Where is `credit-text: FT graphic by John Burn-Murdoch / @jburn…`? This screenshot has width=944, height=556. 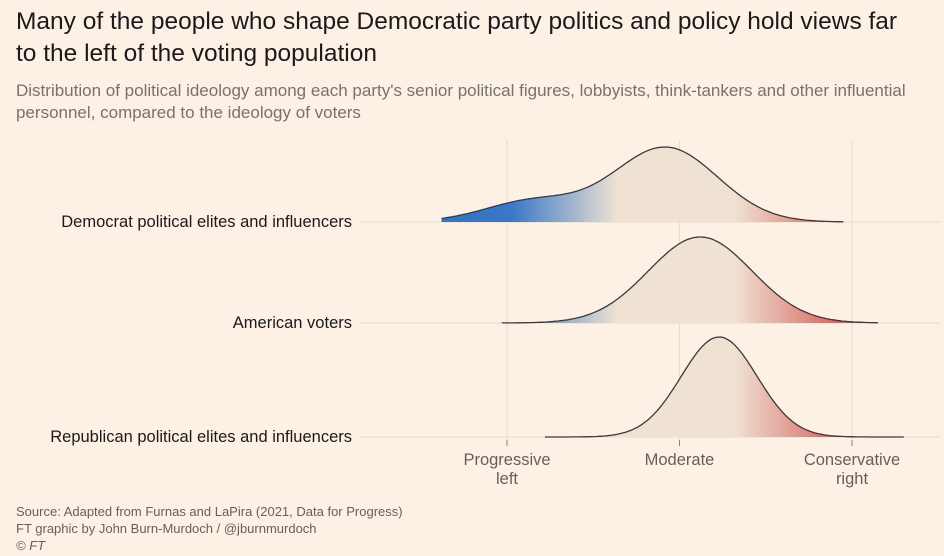
credit-text: FT graphic by John Burn-Murdoch / @jburn… is located at coordinates (166, 528).